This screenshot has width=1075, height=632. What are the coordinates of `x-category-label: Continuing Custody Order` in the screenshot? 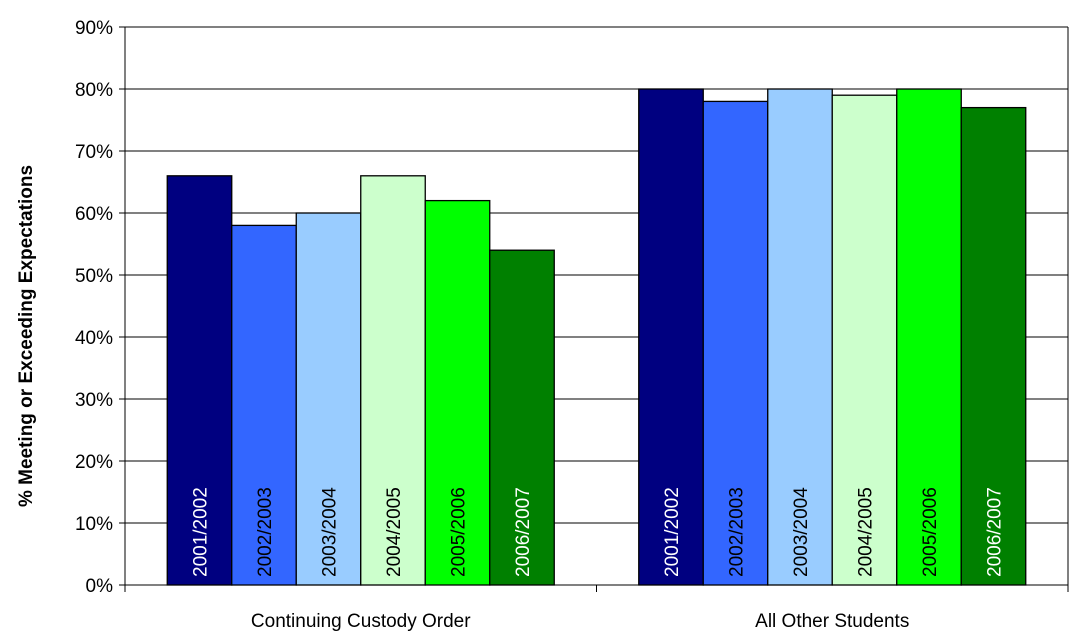 It's located at (361, 621).